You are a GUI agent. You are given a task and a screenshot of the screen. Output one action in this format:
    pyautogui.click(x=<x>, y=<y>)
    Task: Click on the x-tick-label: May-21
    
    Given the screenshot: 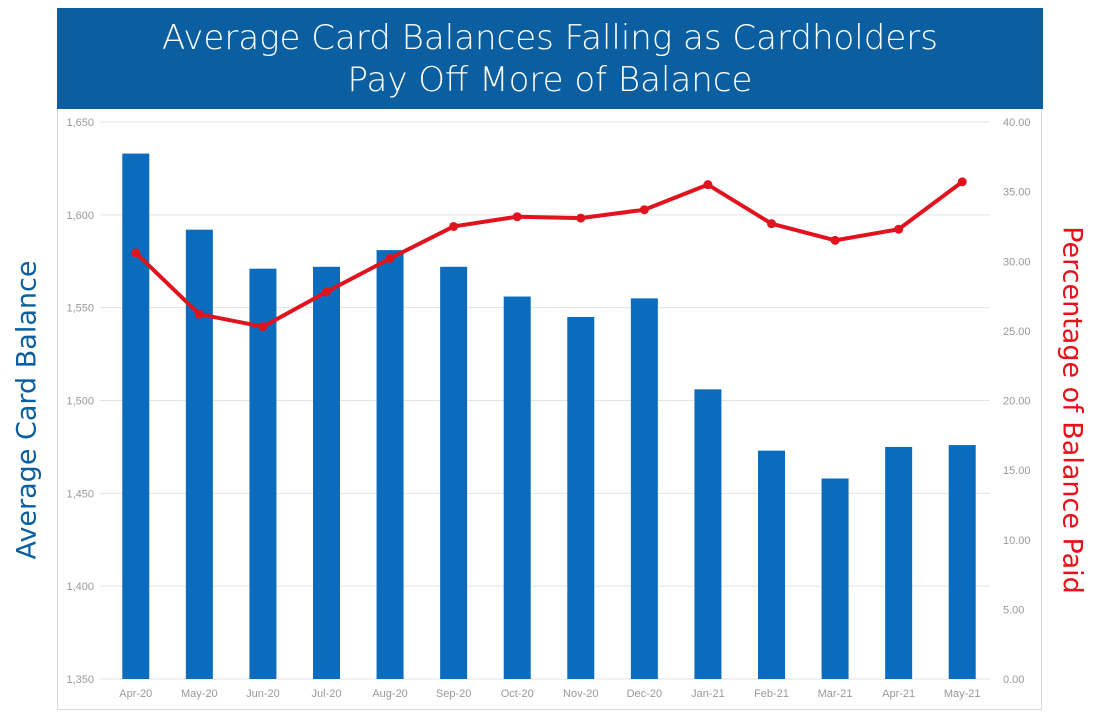 What is the action you would take?
    pyautogui.click(x=962, y=694)
    